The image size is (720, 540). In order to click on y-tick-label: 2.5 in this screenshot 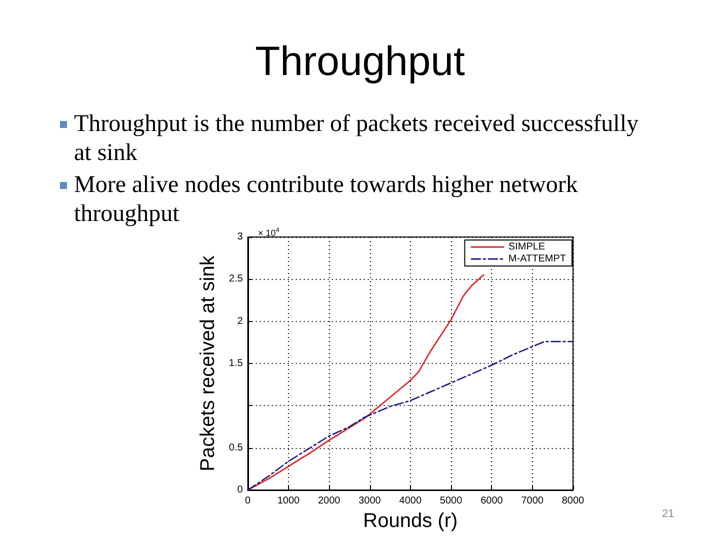, I will do `click(236, 279)`.